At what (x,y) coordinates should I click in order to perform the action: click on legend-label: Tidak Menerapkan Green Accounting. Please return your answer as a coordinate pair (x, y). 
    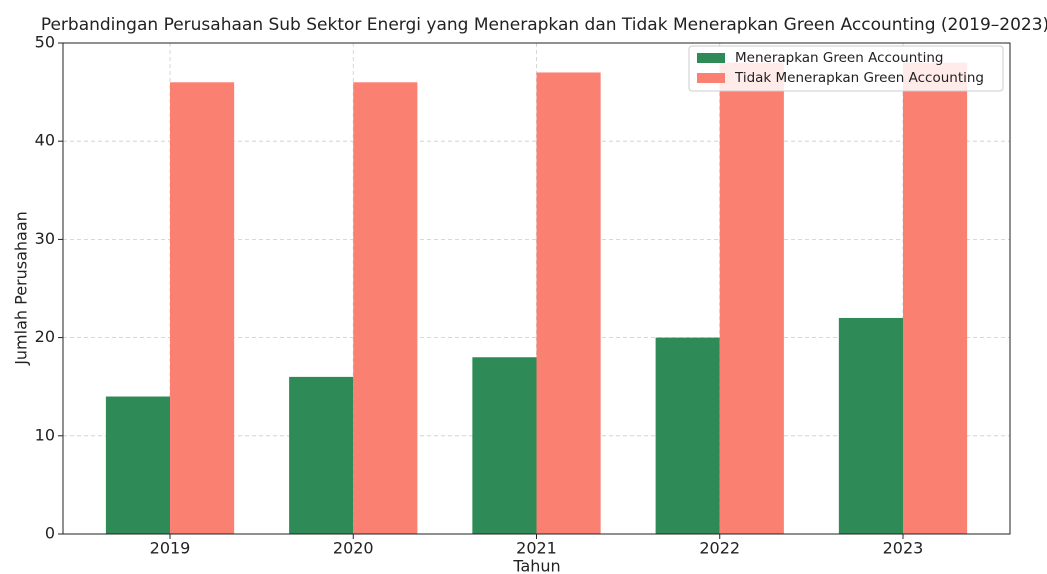
    Looking at the image, I should click on (859, 78).